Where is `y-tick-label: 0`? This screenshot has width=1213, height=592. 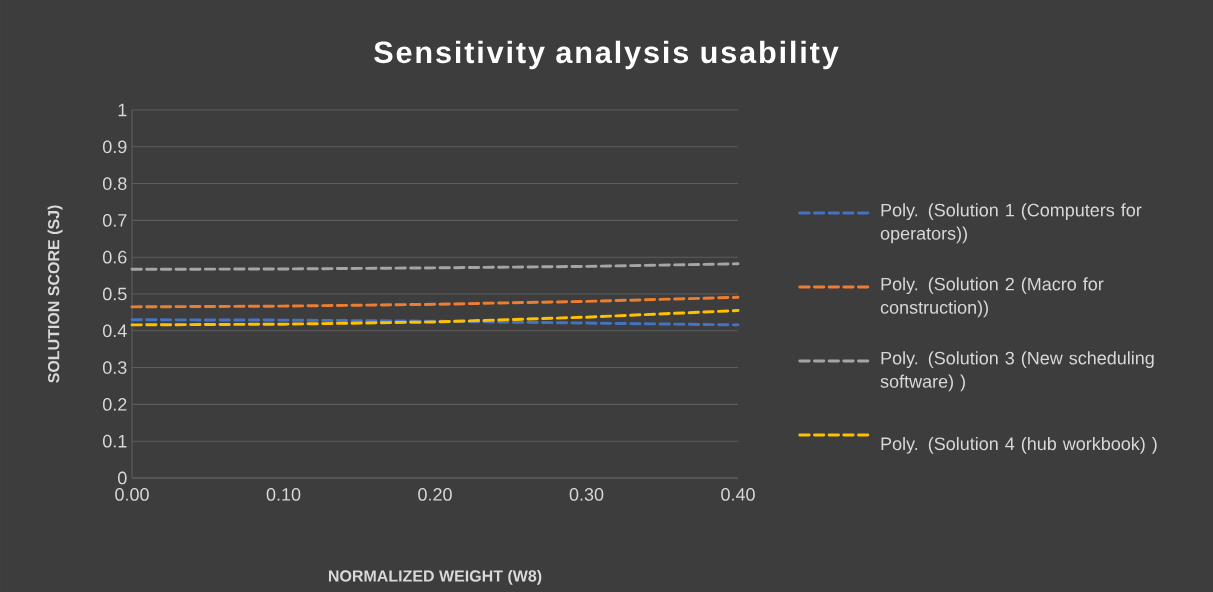
y-tick-label: 0 is located at coordinates (122, 478).